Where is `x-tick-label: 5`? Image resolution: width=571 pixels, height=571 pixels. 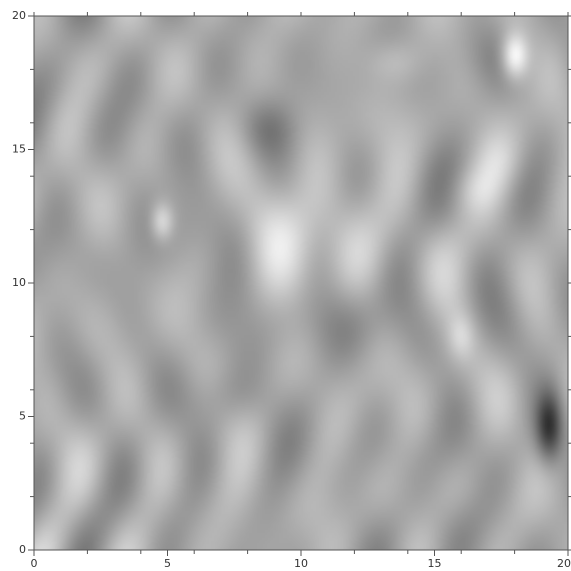 x-tick-label: 5 is located at coordinates (167, 563).